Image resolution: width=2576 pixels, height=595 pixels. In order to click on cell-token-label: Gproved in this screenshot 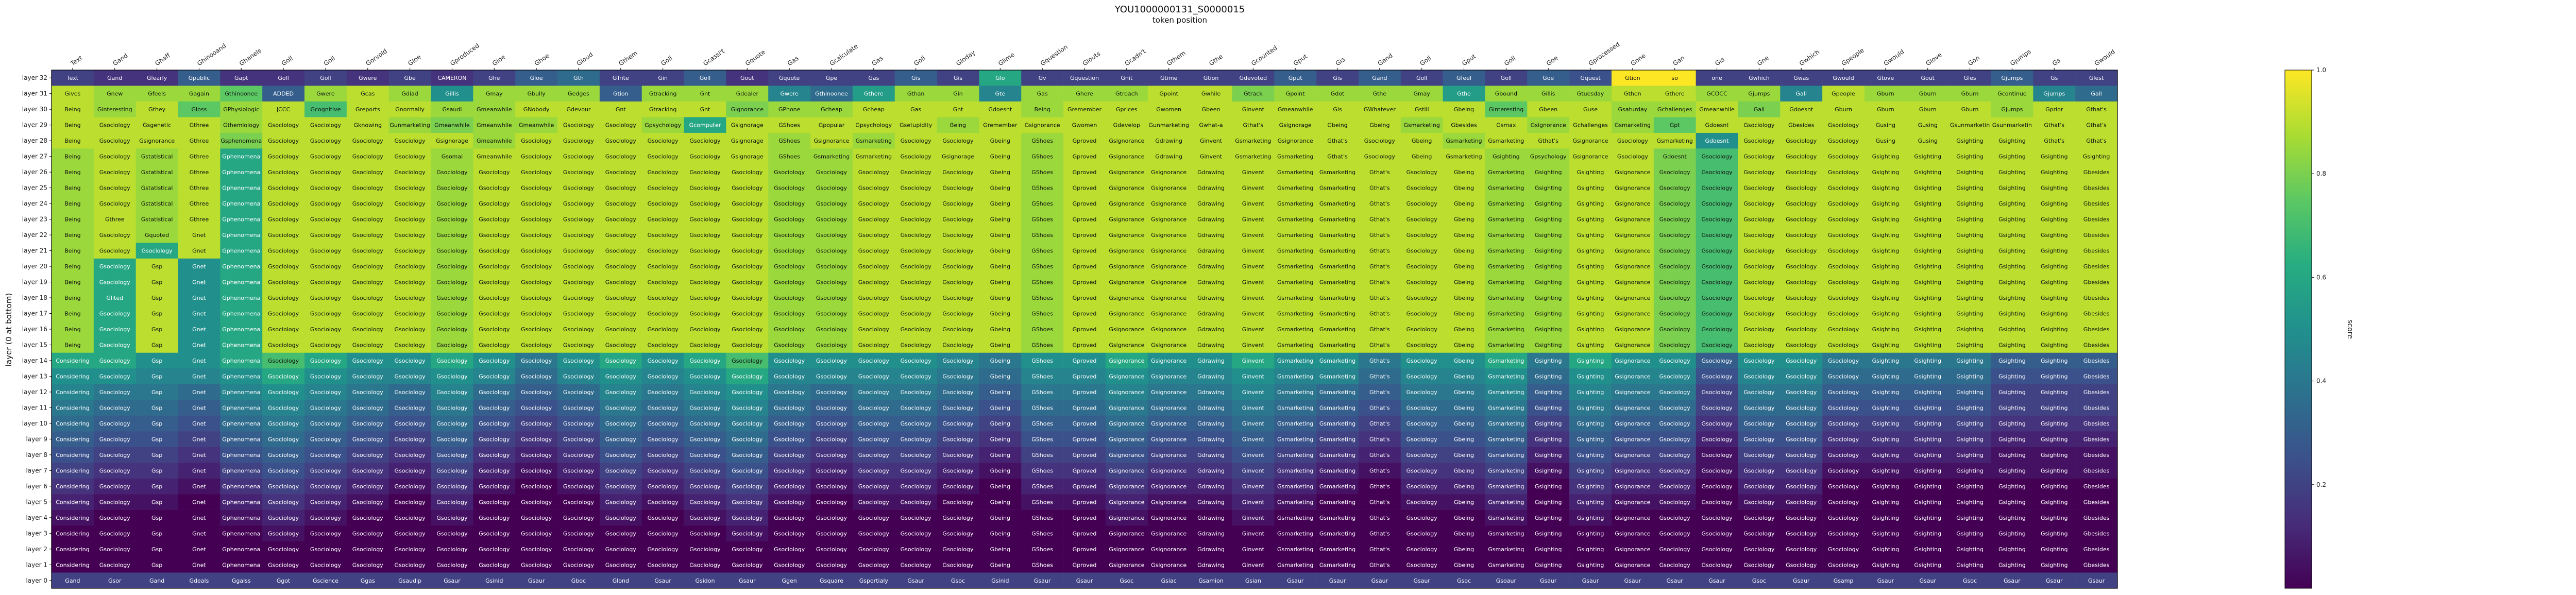, I will do `click(1085, 235)`.